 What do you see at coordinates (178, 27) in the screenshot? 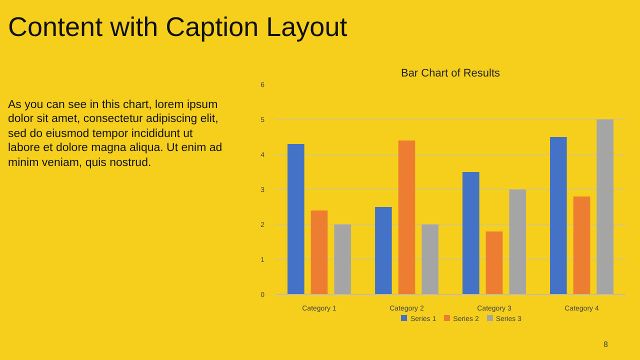
I see `chart-title: Content with Caption Layout` at bounding box center [178, 27].